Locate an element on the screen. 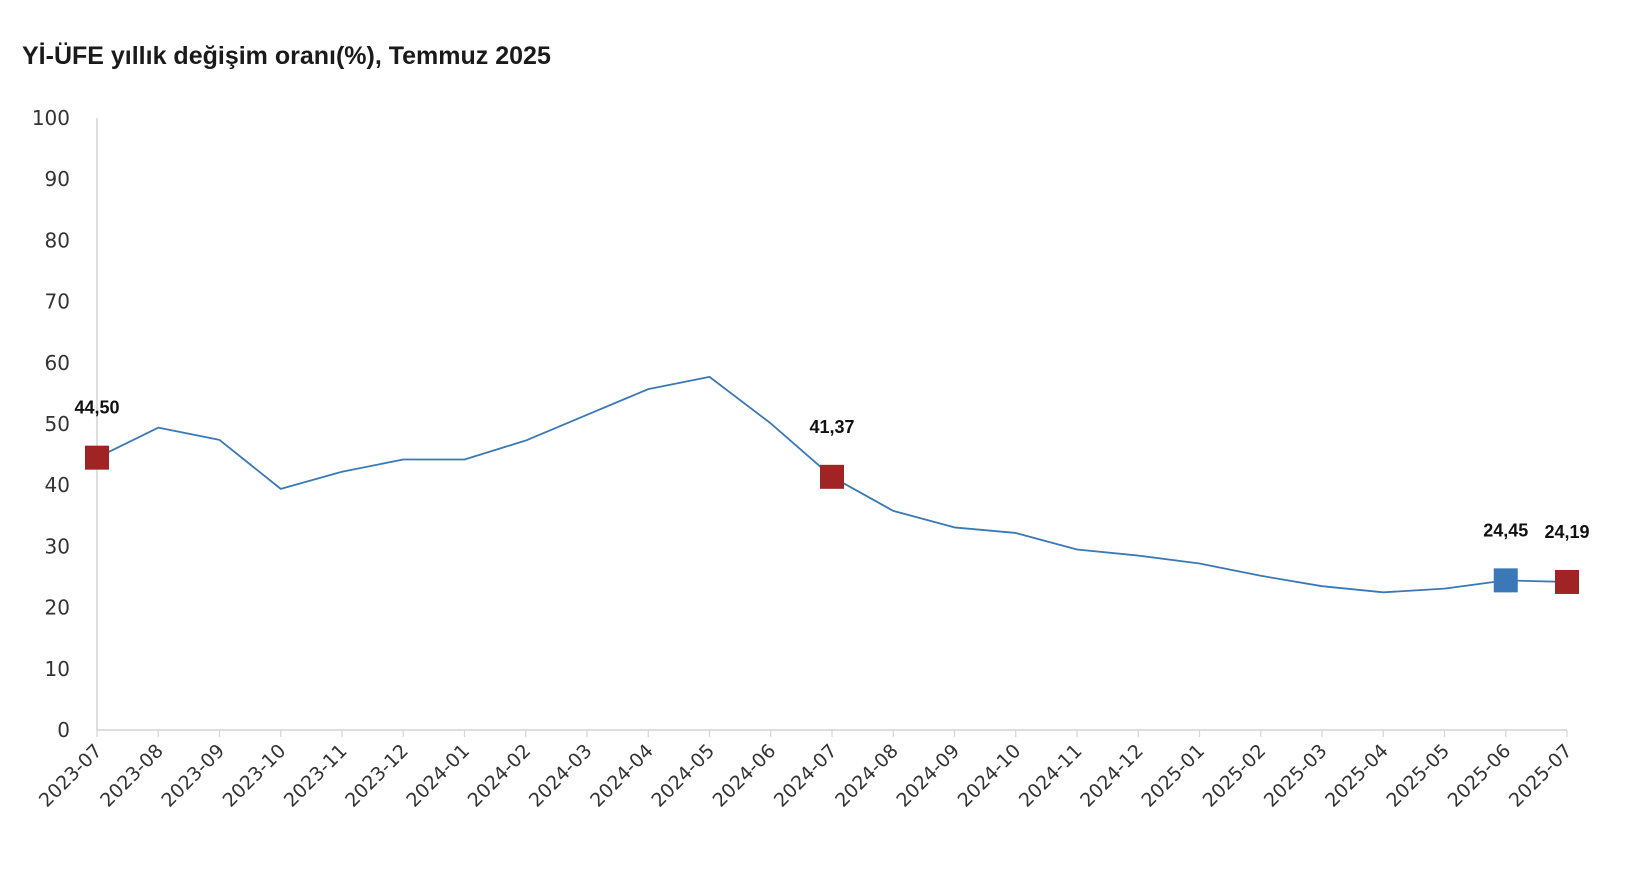  y-tick-label: 0 is located at coordinates (63, 730).